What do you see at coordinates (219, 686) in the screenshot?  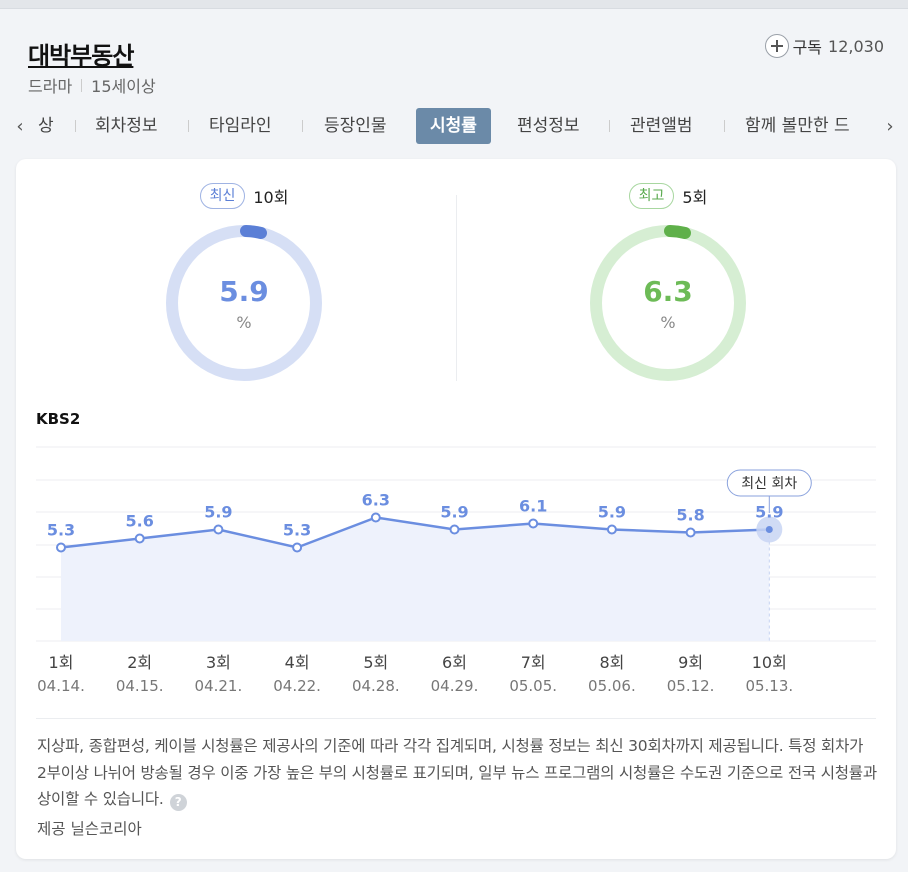 I see `x-date-label: 04.21.` at bounding box center [219, 686].